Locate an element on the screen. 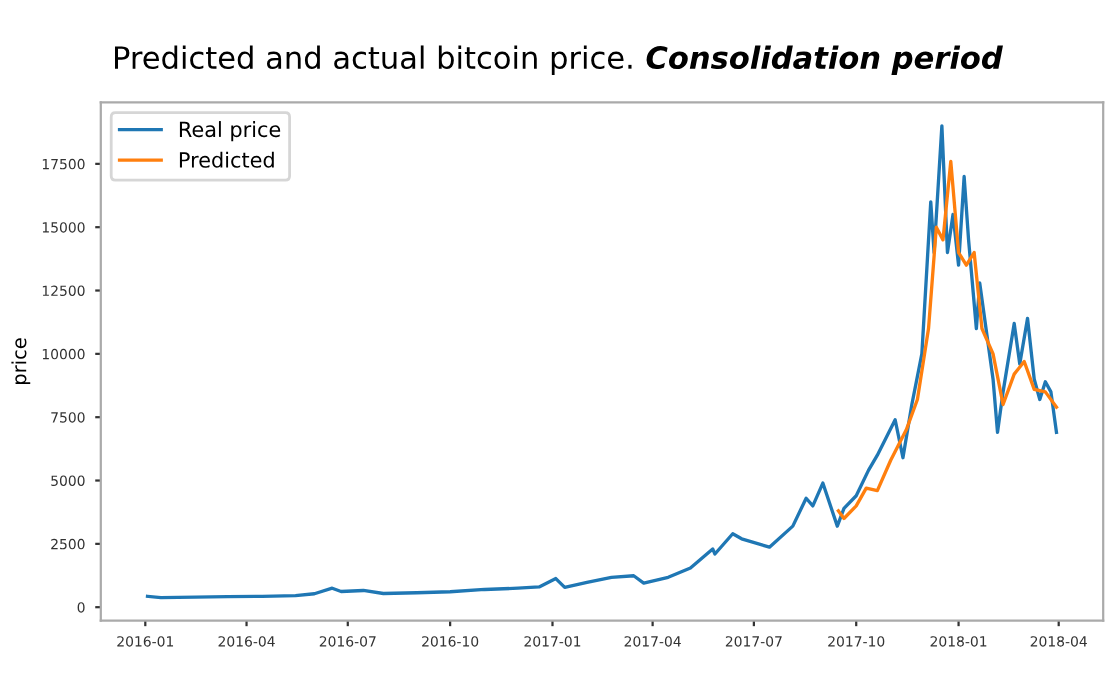 This screenshot has width=1120, height=682. legend-label: Real price is located at coordinates (230, 131).